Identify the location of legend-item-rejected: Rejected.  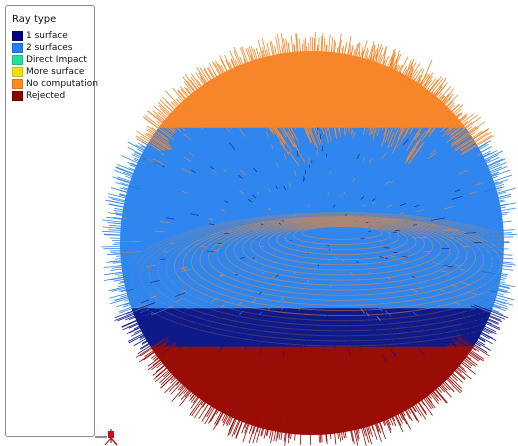
(55, 96).